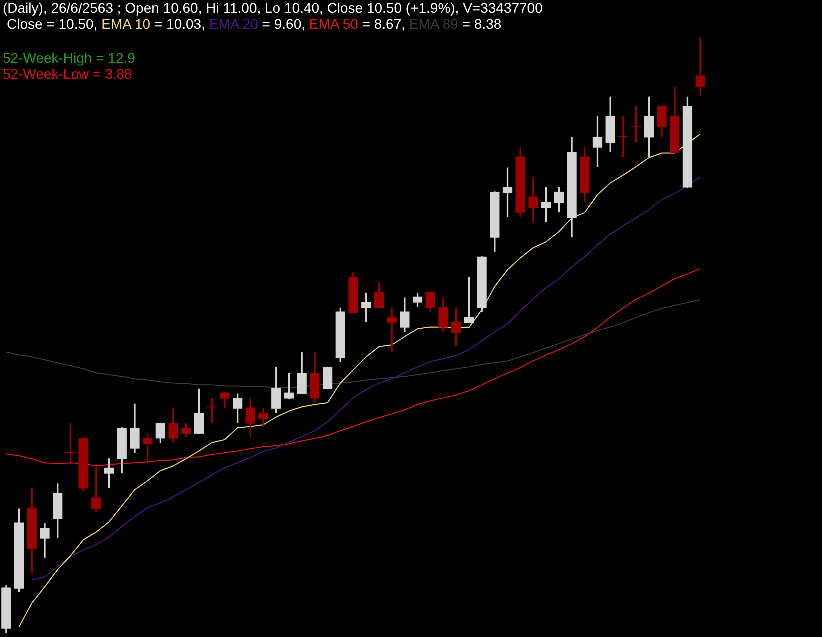  What do you see at coordinates (180, 24) in the screenshot?
I see `text: = 10.03,` at bounding box center [180, 24].